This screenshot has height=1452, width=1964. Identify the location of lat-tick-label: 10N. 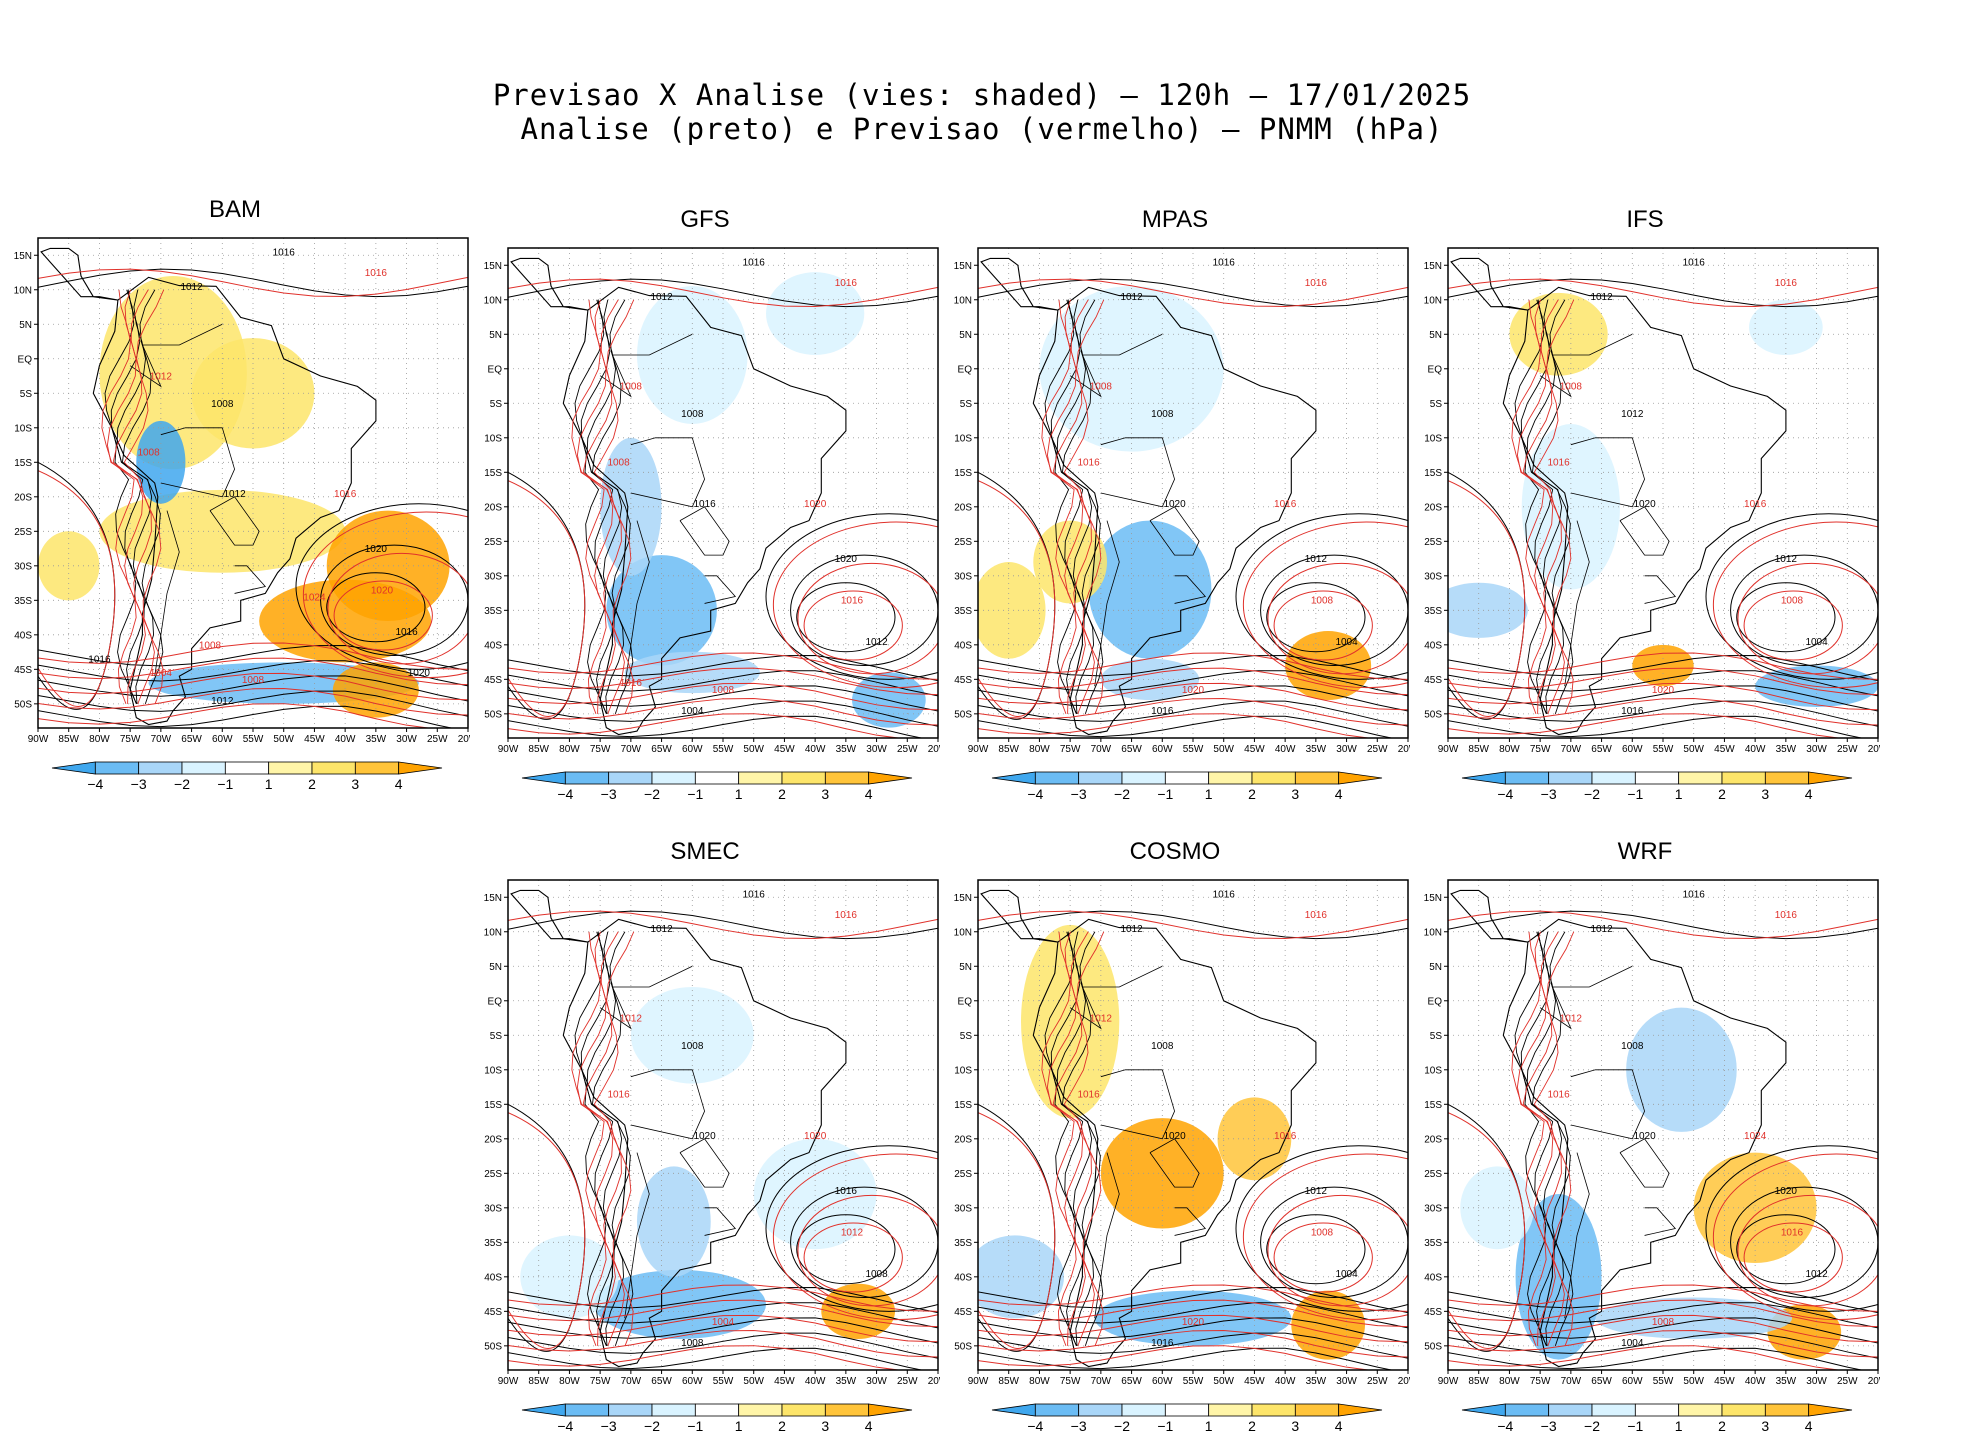
(963, 300).